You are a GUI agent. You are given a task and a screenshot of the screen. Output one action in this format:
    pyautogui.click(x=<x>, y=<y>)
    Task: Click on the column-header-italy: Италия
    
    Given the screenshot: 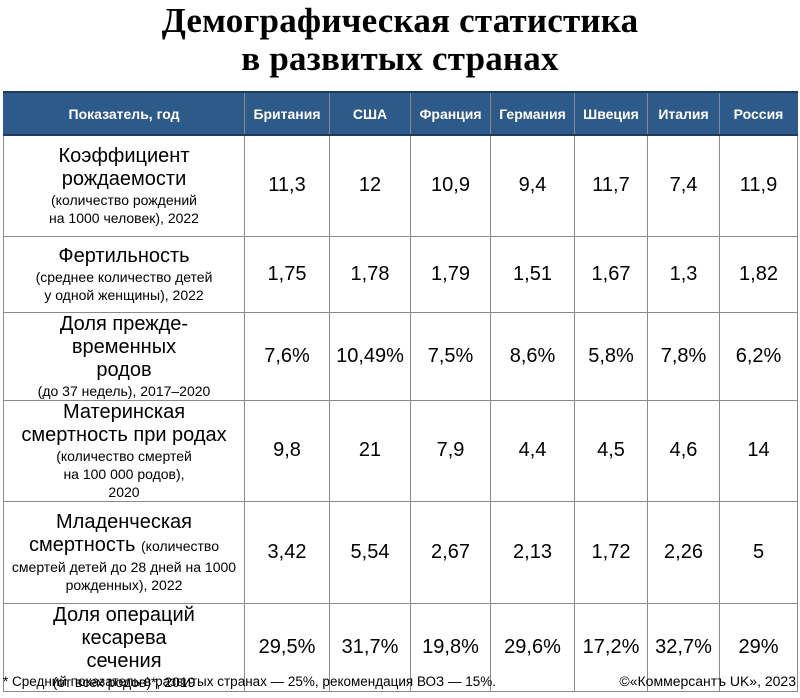 What is the action you would take?
    pyautogui.click(x=683, y=113)
    